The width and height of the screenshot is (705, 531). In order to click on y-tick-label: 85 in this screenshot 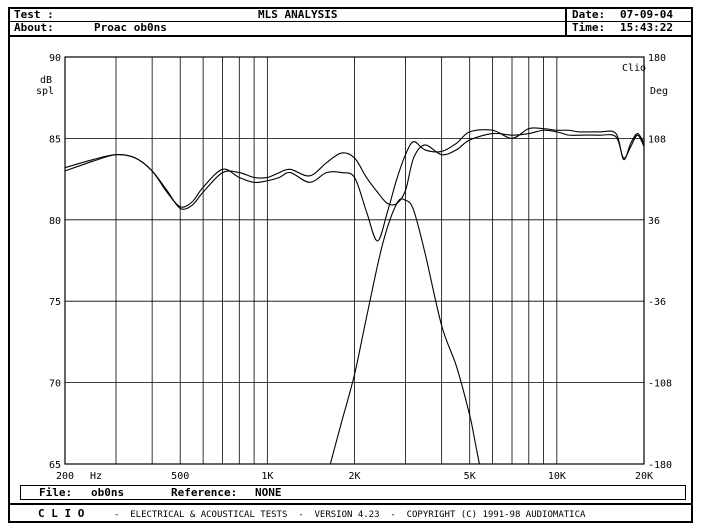, I will do `click(55, 139)`.